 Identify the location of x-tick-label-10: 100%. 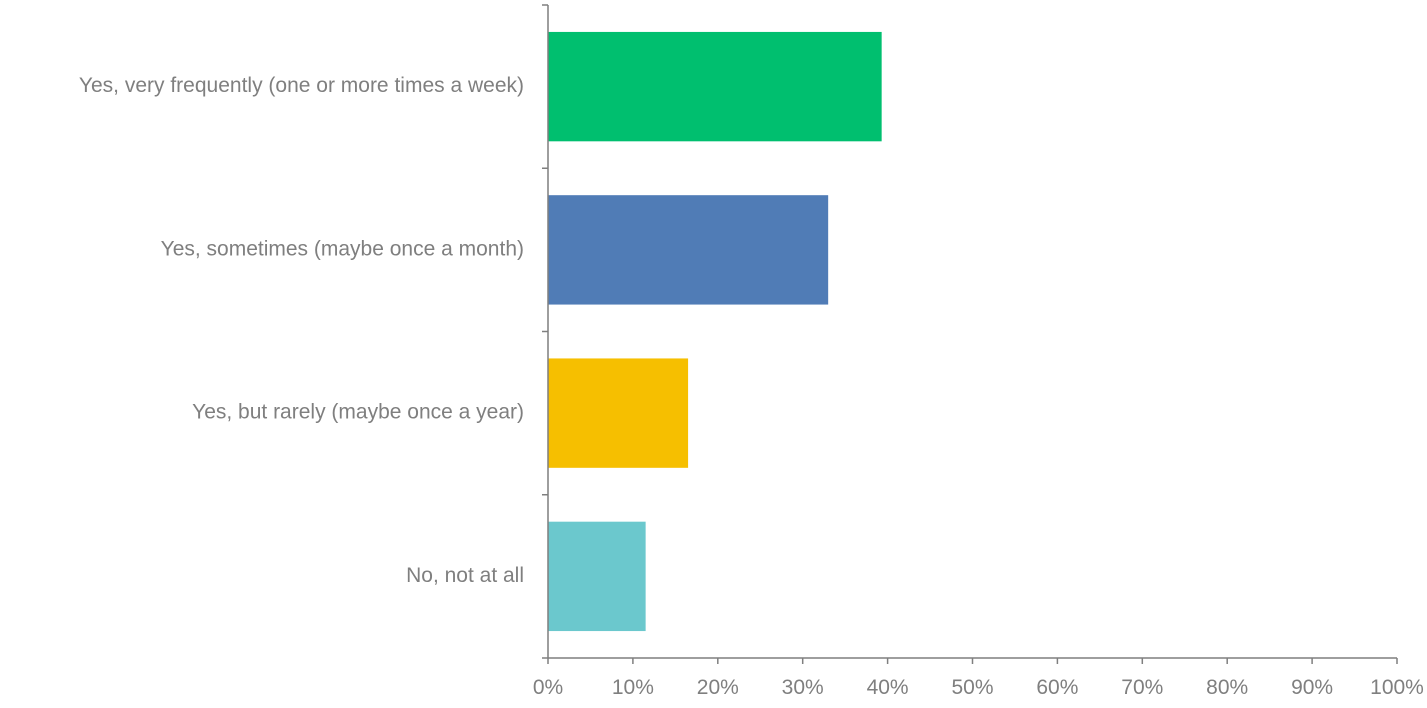
(1397, 687).